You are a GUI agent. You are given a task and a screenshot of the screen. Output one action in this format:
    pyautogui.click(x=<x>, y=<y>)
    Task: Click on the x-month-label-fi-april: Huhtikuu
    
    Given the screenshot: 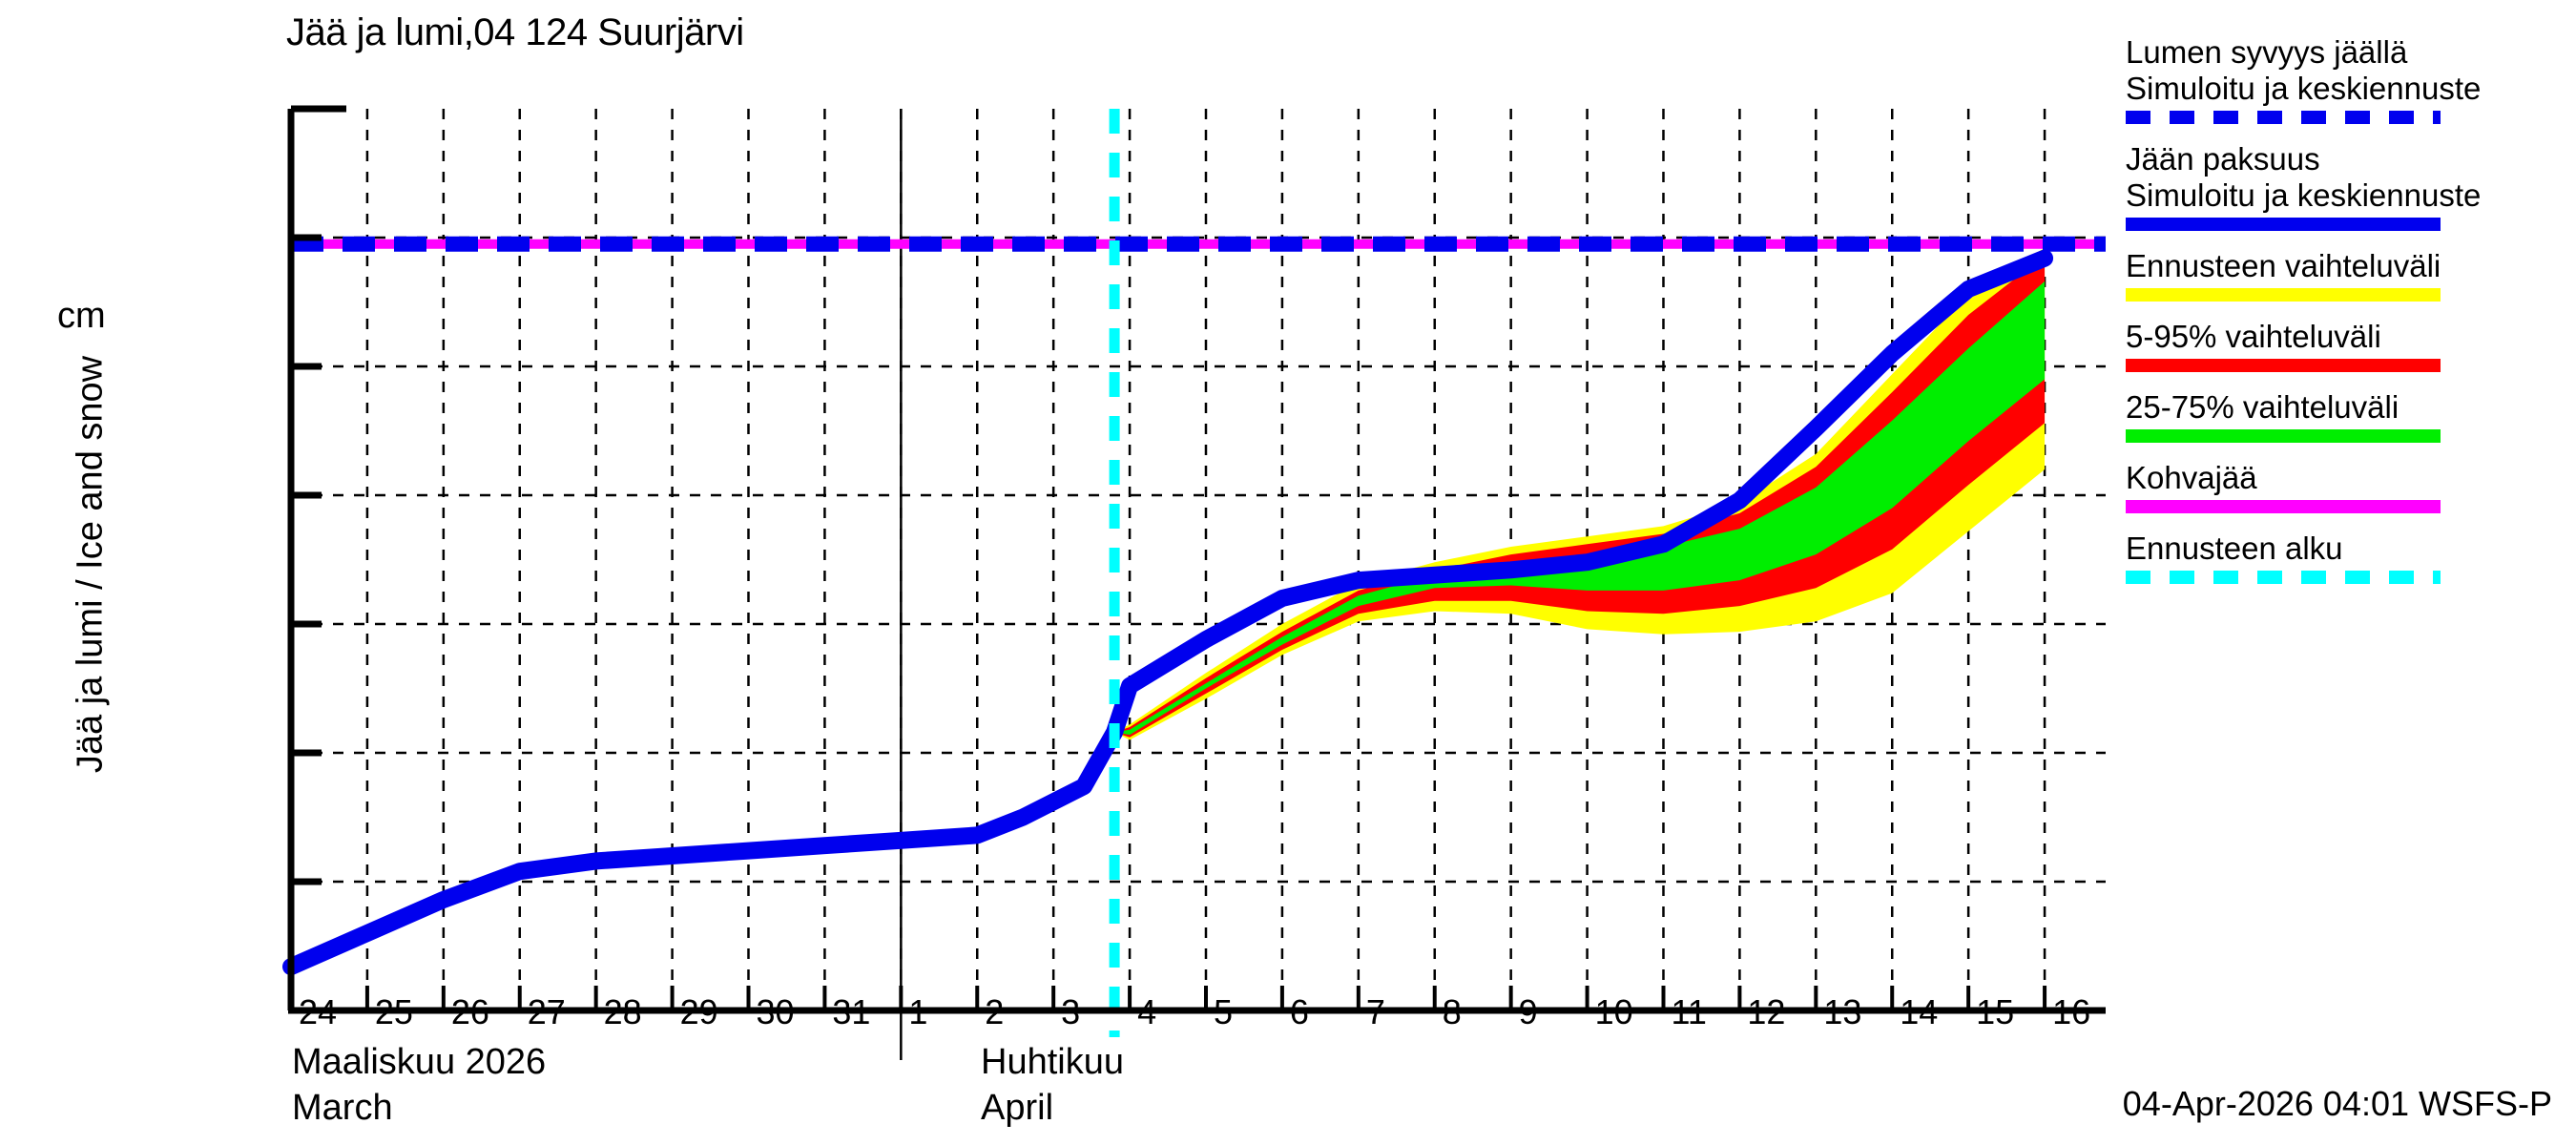 What is the action you would take?
    pyautogui.click(x=1052, y=1062)
    